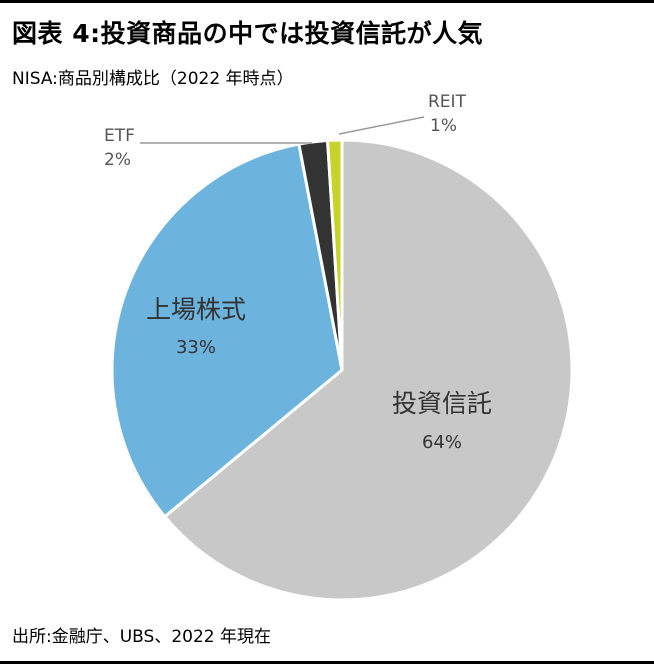 The width and height of the screenshot is (654, 664). What do you see at coordinates (447, 102) in the screenshot?
I see `slice-label-4: REIT` at bounding box center [447, 102].